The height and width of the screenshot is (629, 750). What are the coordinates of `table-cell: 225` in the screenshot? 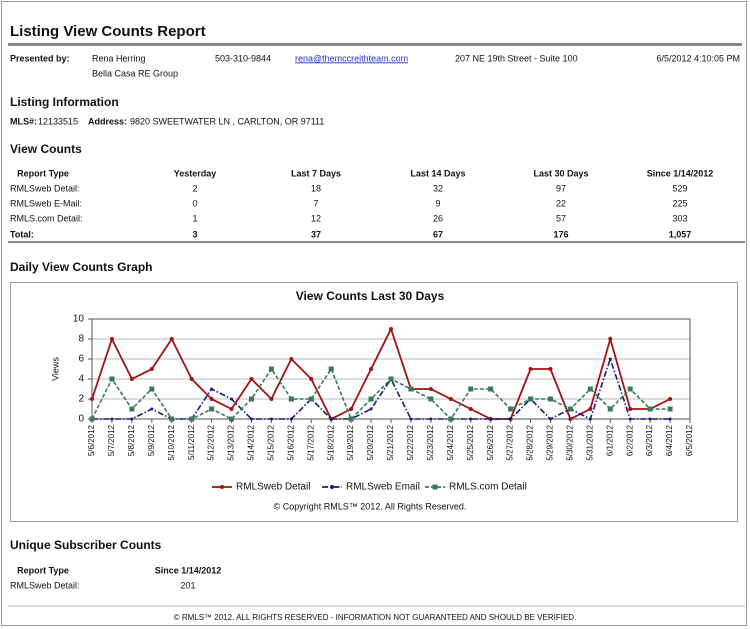 It's located at (679, 203).